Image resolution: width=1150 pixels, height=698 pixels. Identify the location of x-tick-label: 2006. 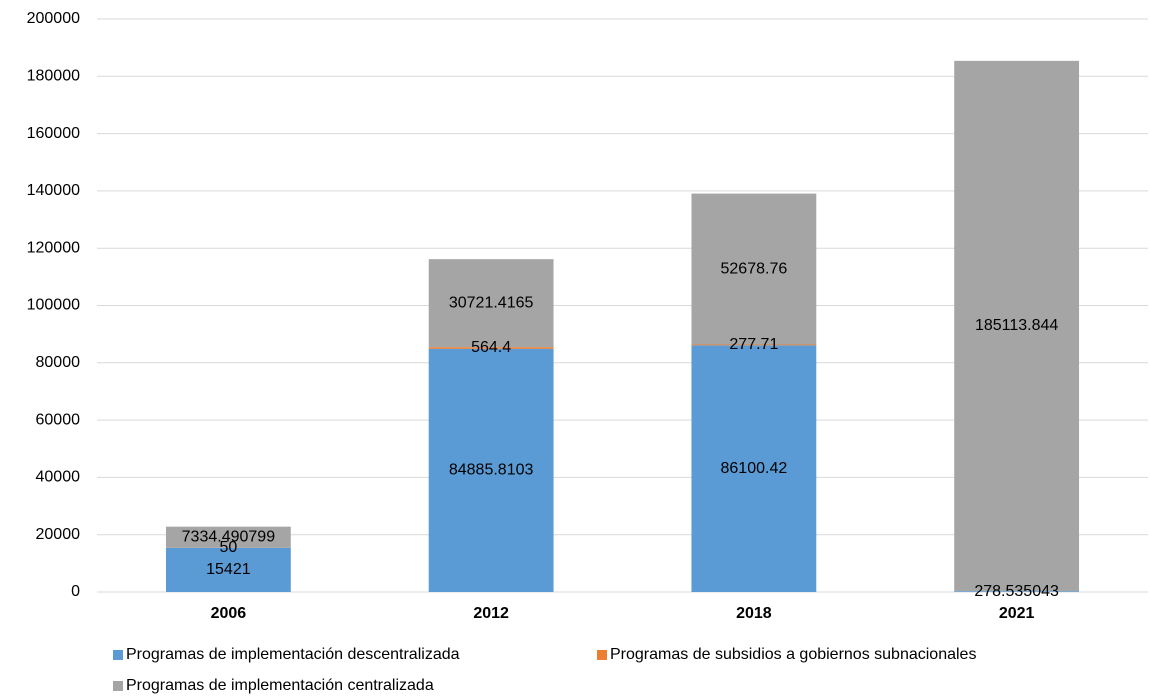
(229, 613).